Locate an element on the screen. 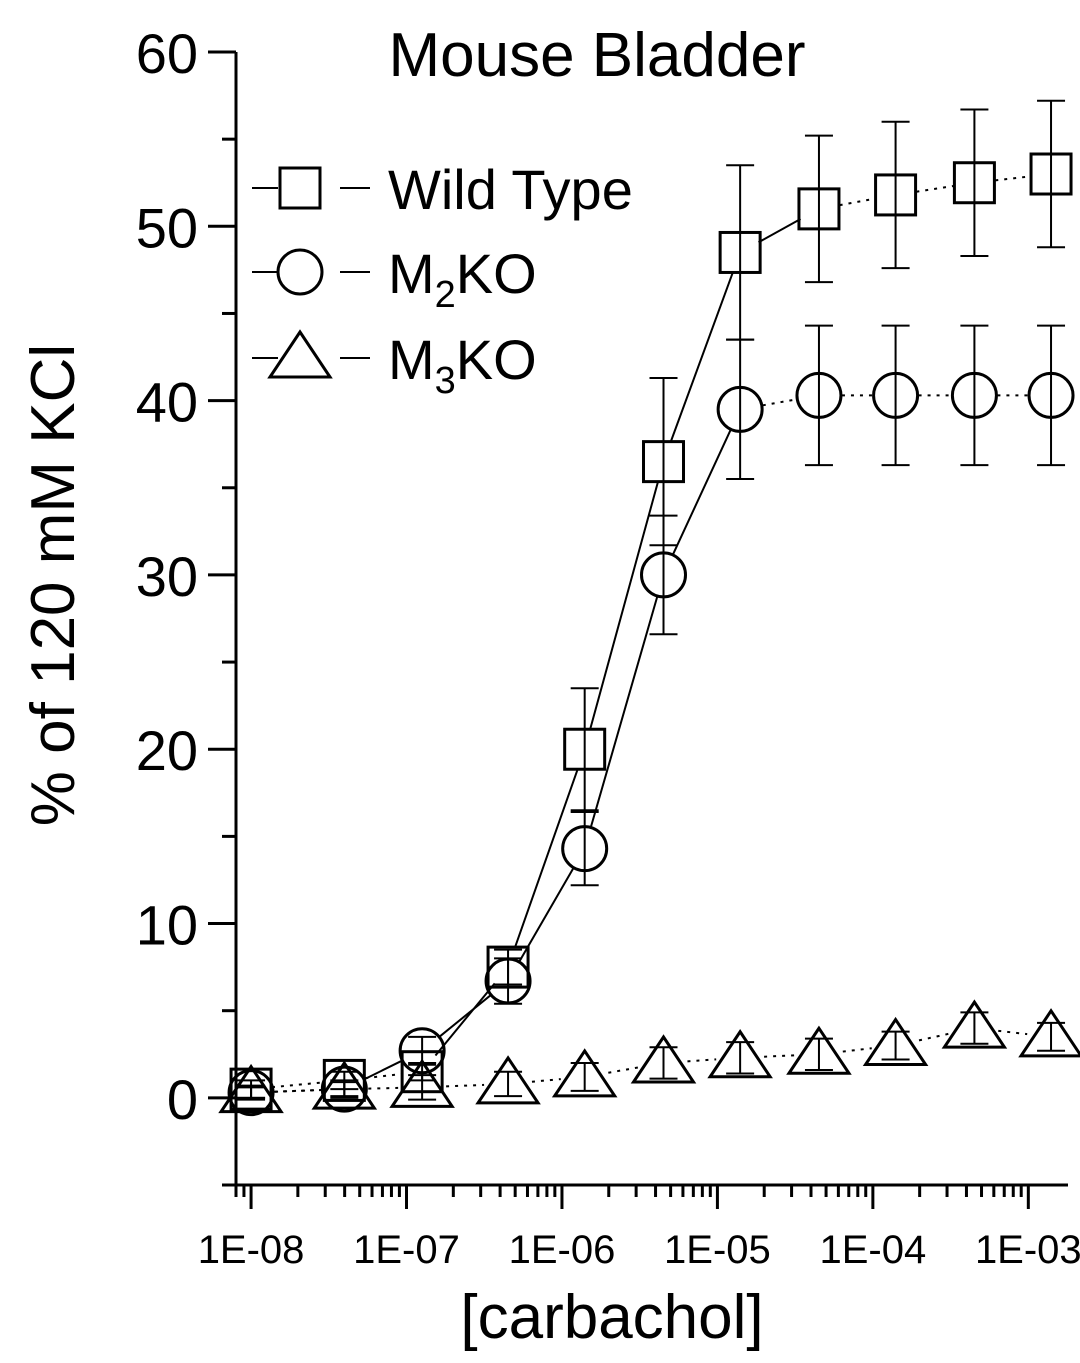  x-tick-label: 1E-03 is located at coordinates (1027, 1250).